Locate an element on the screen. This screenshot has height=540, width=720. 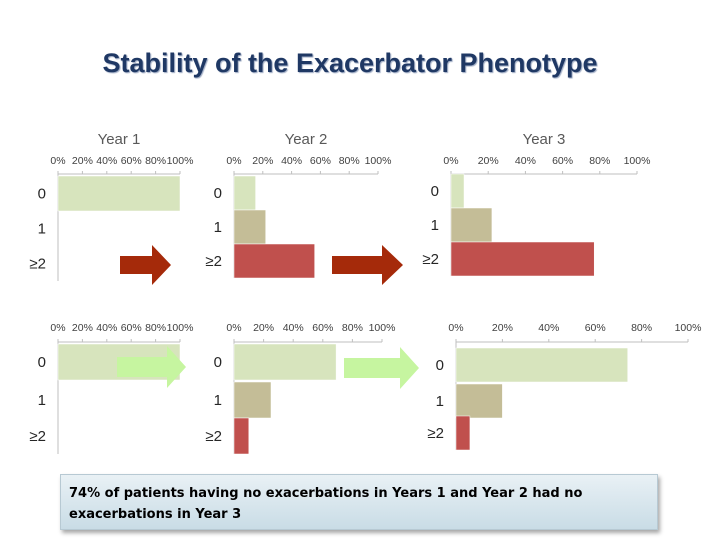
panel-top-year1: Year 1 0% 20% 40% 60% 80% 100% 0 1 ≥2 is located at coordinates (117, 208).